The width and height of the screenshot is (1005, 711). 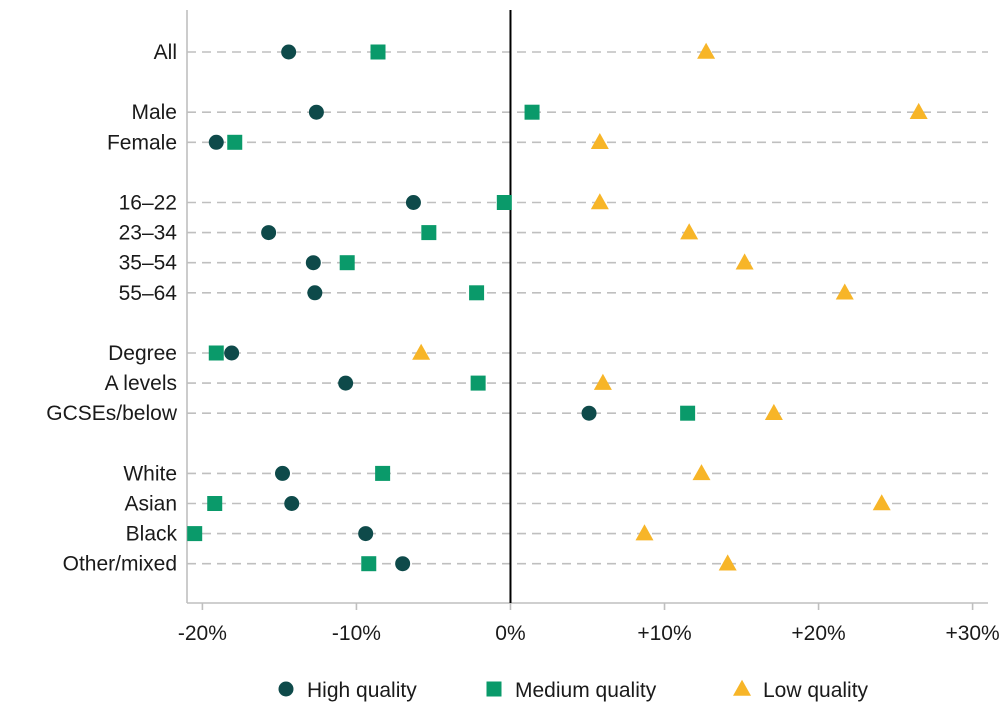 What do you see at coordinates (816, 690) in the screenshot?
I see `legend-label: Low quality` at bounding box center [816, 690].